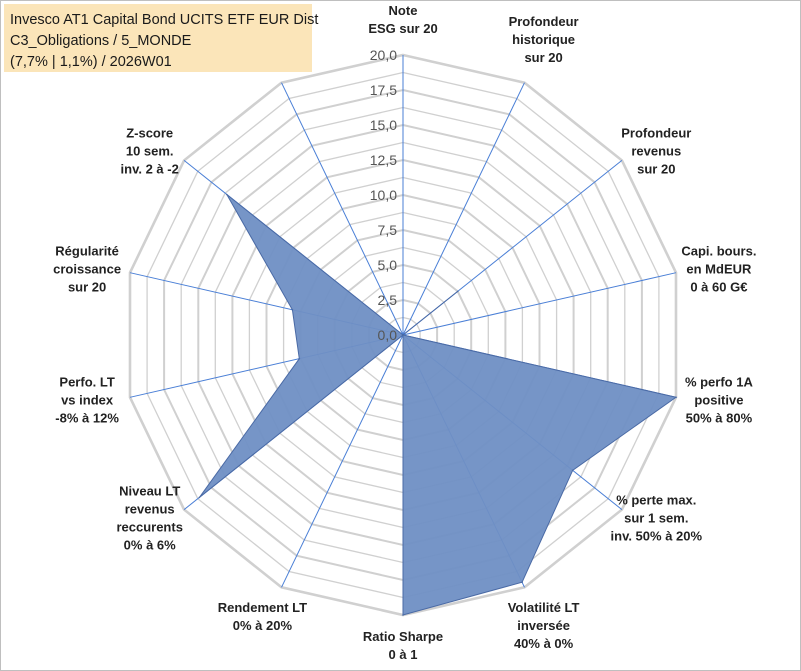  I want to click on axis-label: Régularité croissance sur 20, so click(87, 269).